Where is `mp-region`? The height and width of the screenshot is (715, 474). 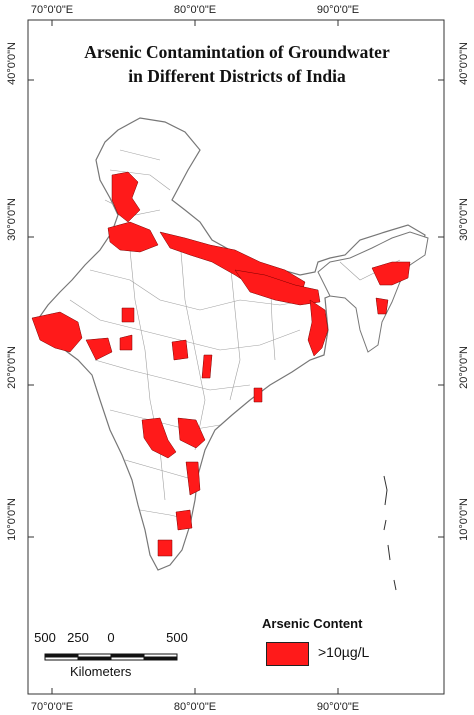 mp-region is located at coordinates (126, 342).